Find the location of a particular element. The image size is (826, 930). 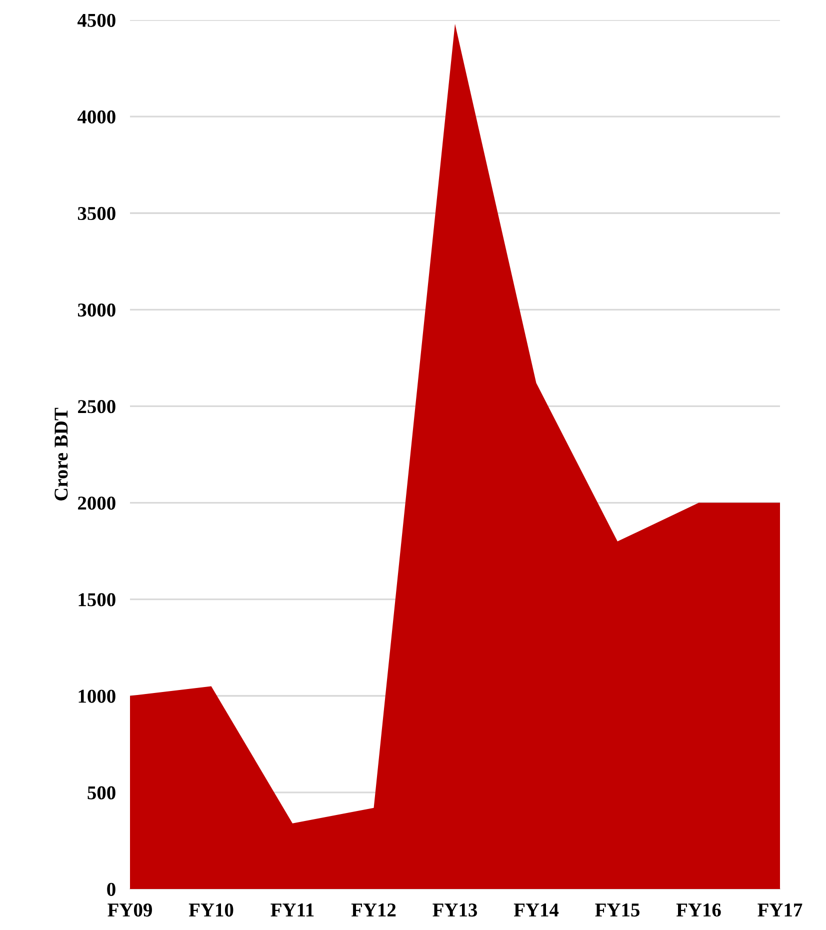

y-tick-label: 500 is located at coordinates (102, 793).